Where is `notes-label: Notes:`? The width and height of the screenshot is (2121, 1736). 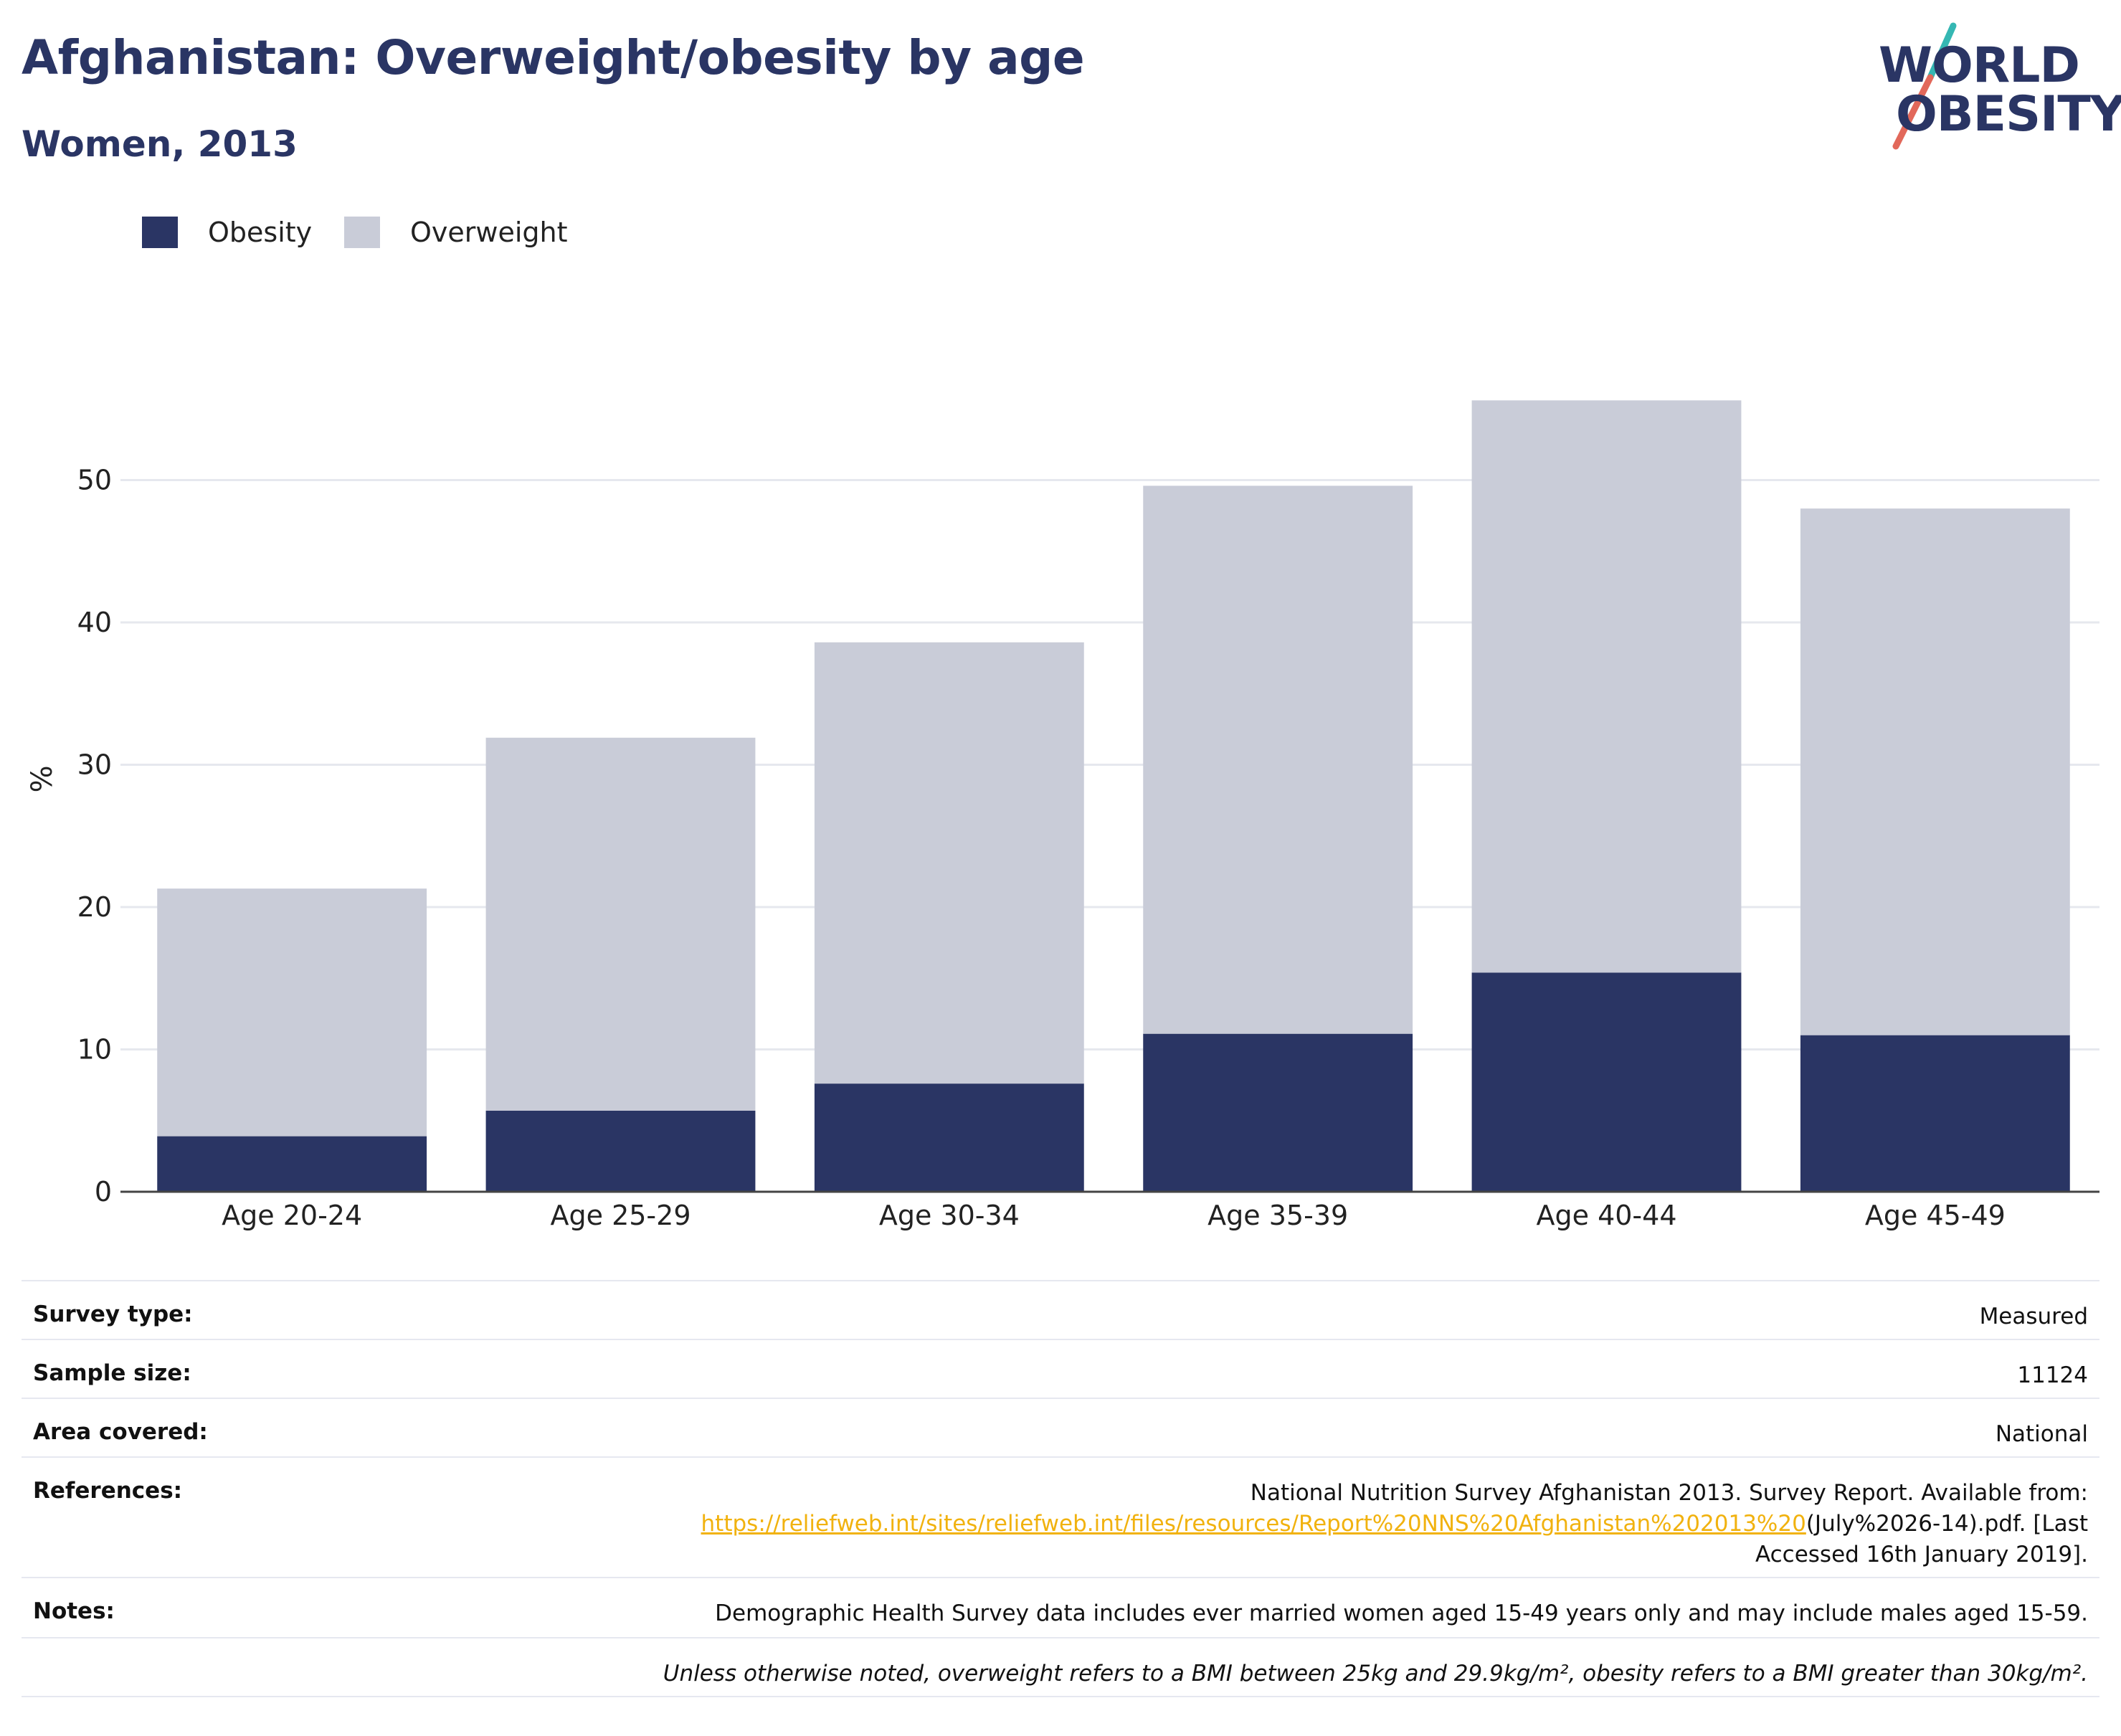 notes-label: Notes: is located at coordinates (74, 1611).